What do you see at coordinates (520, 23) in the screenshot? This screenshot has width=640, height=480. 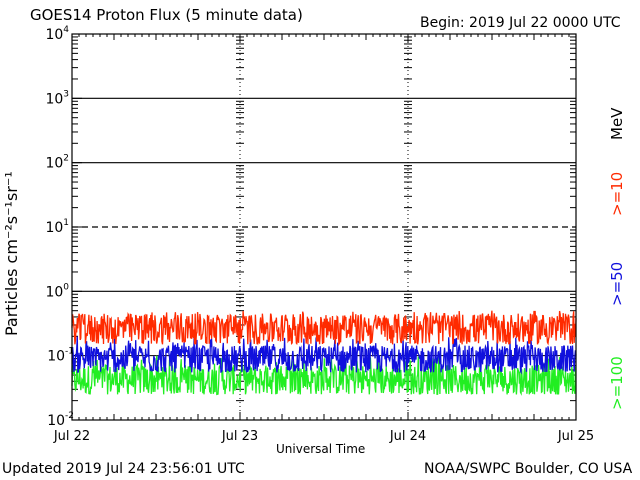 I see `begin-time: Begin: 2019 Jul 22 0000 UTC` at bounding box center [520, 23].